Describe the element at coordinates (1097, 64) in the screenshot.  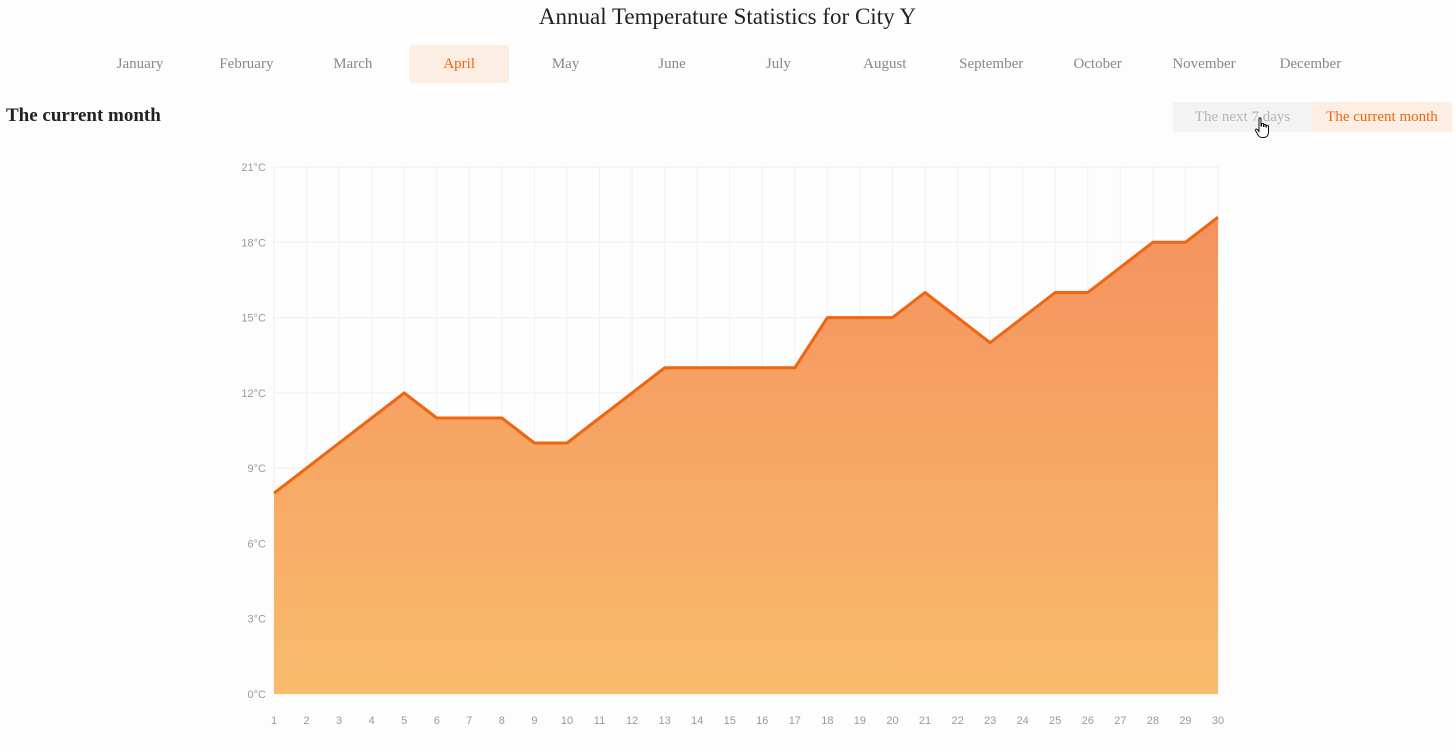
I see `month-tab-october: October` at that location.